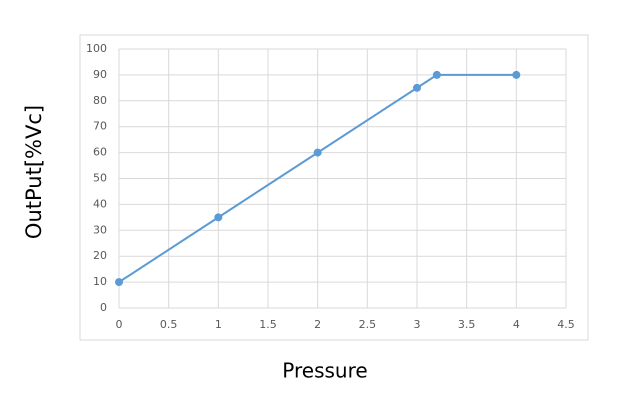 The width and height of the screenshot is (619, 402). I want to click on y-tick-label: 70, so click(100, 126).